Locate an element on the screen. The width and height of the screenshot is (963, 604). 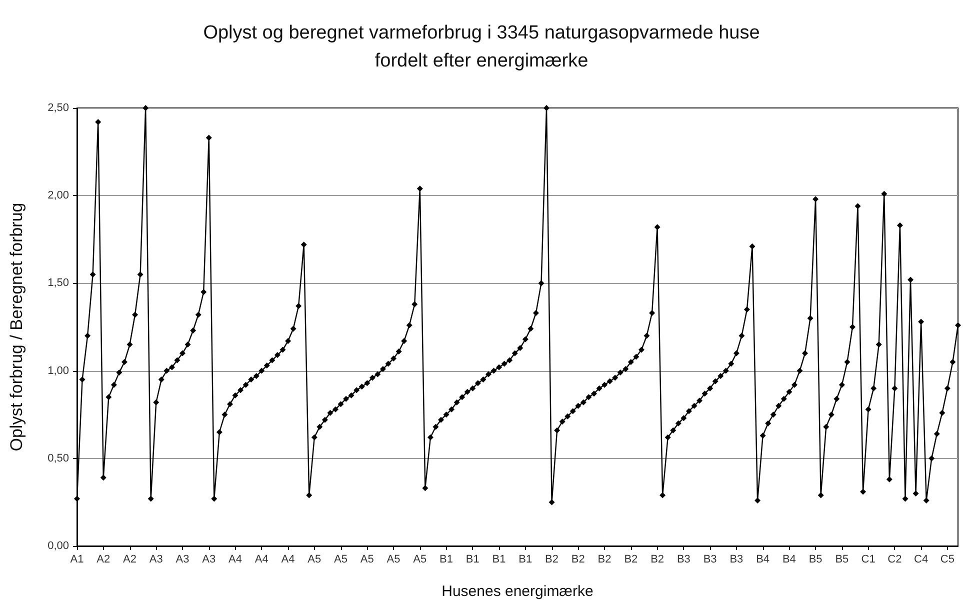
x-tick-label: A1 is located at coordinates (77, 560).